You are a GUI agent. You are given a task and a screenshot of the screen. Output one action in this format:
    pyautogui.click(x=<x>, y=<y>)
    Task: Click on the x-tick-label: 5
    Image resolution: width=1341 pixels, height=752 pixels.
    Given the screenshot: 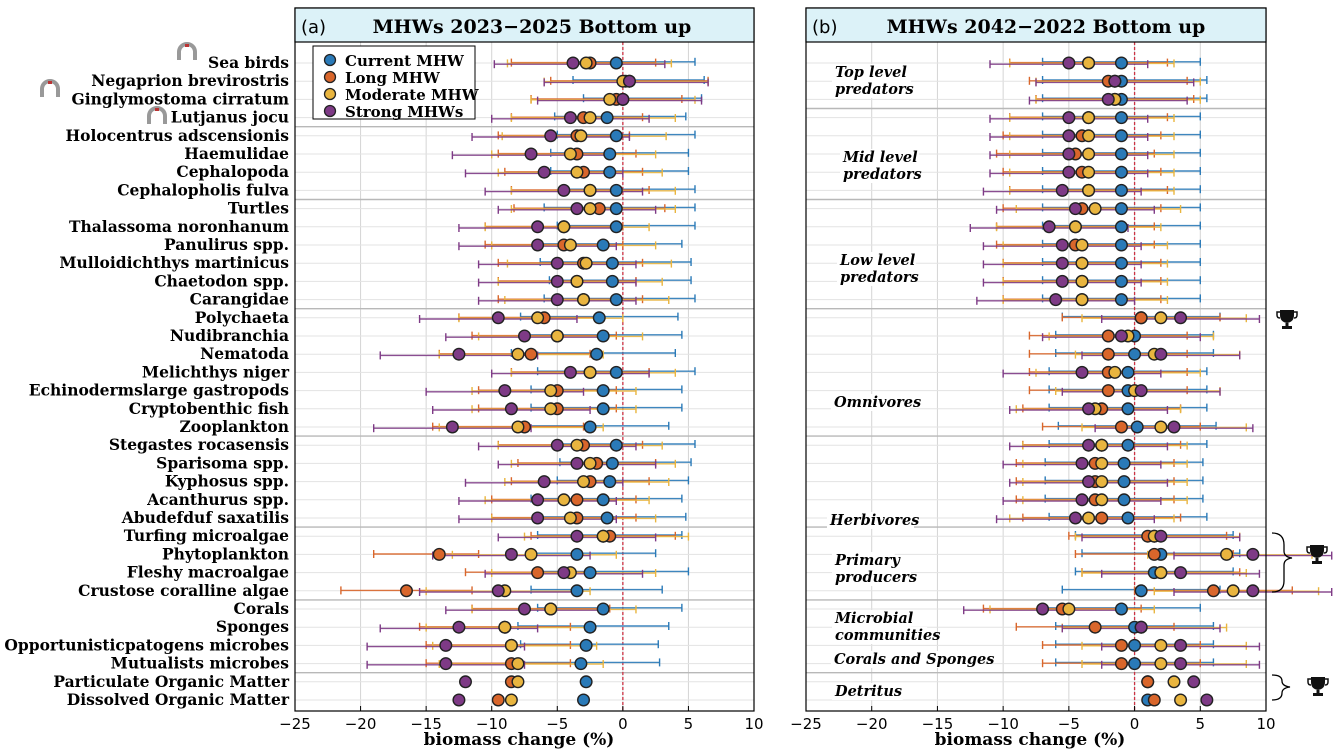 What is the action you would take?
    pyautogui.click(x=1201, y=724)
    